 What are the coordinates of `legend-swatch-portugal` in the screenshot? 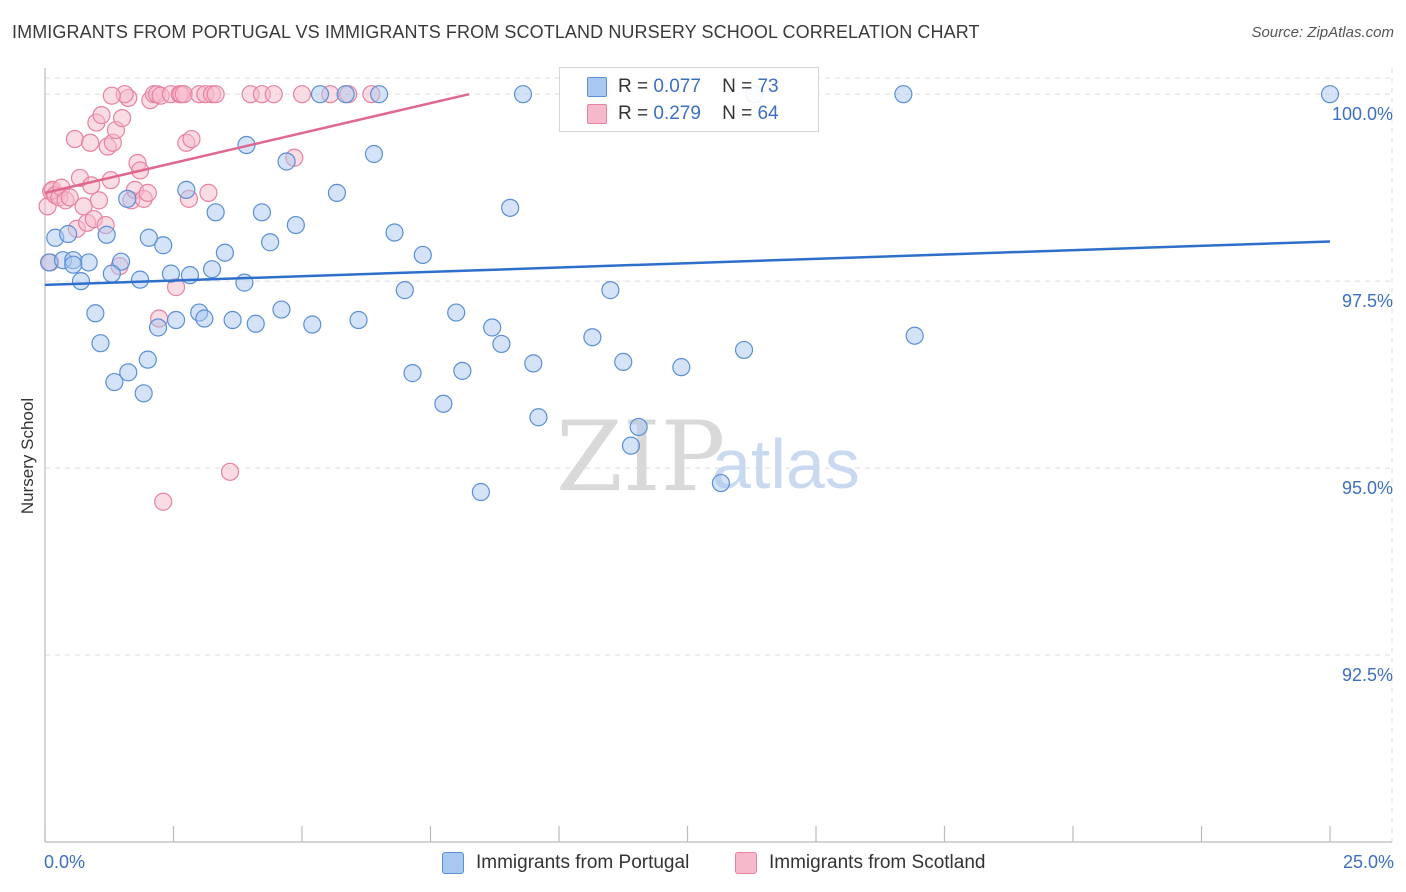 It's located at (597, 87).